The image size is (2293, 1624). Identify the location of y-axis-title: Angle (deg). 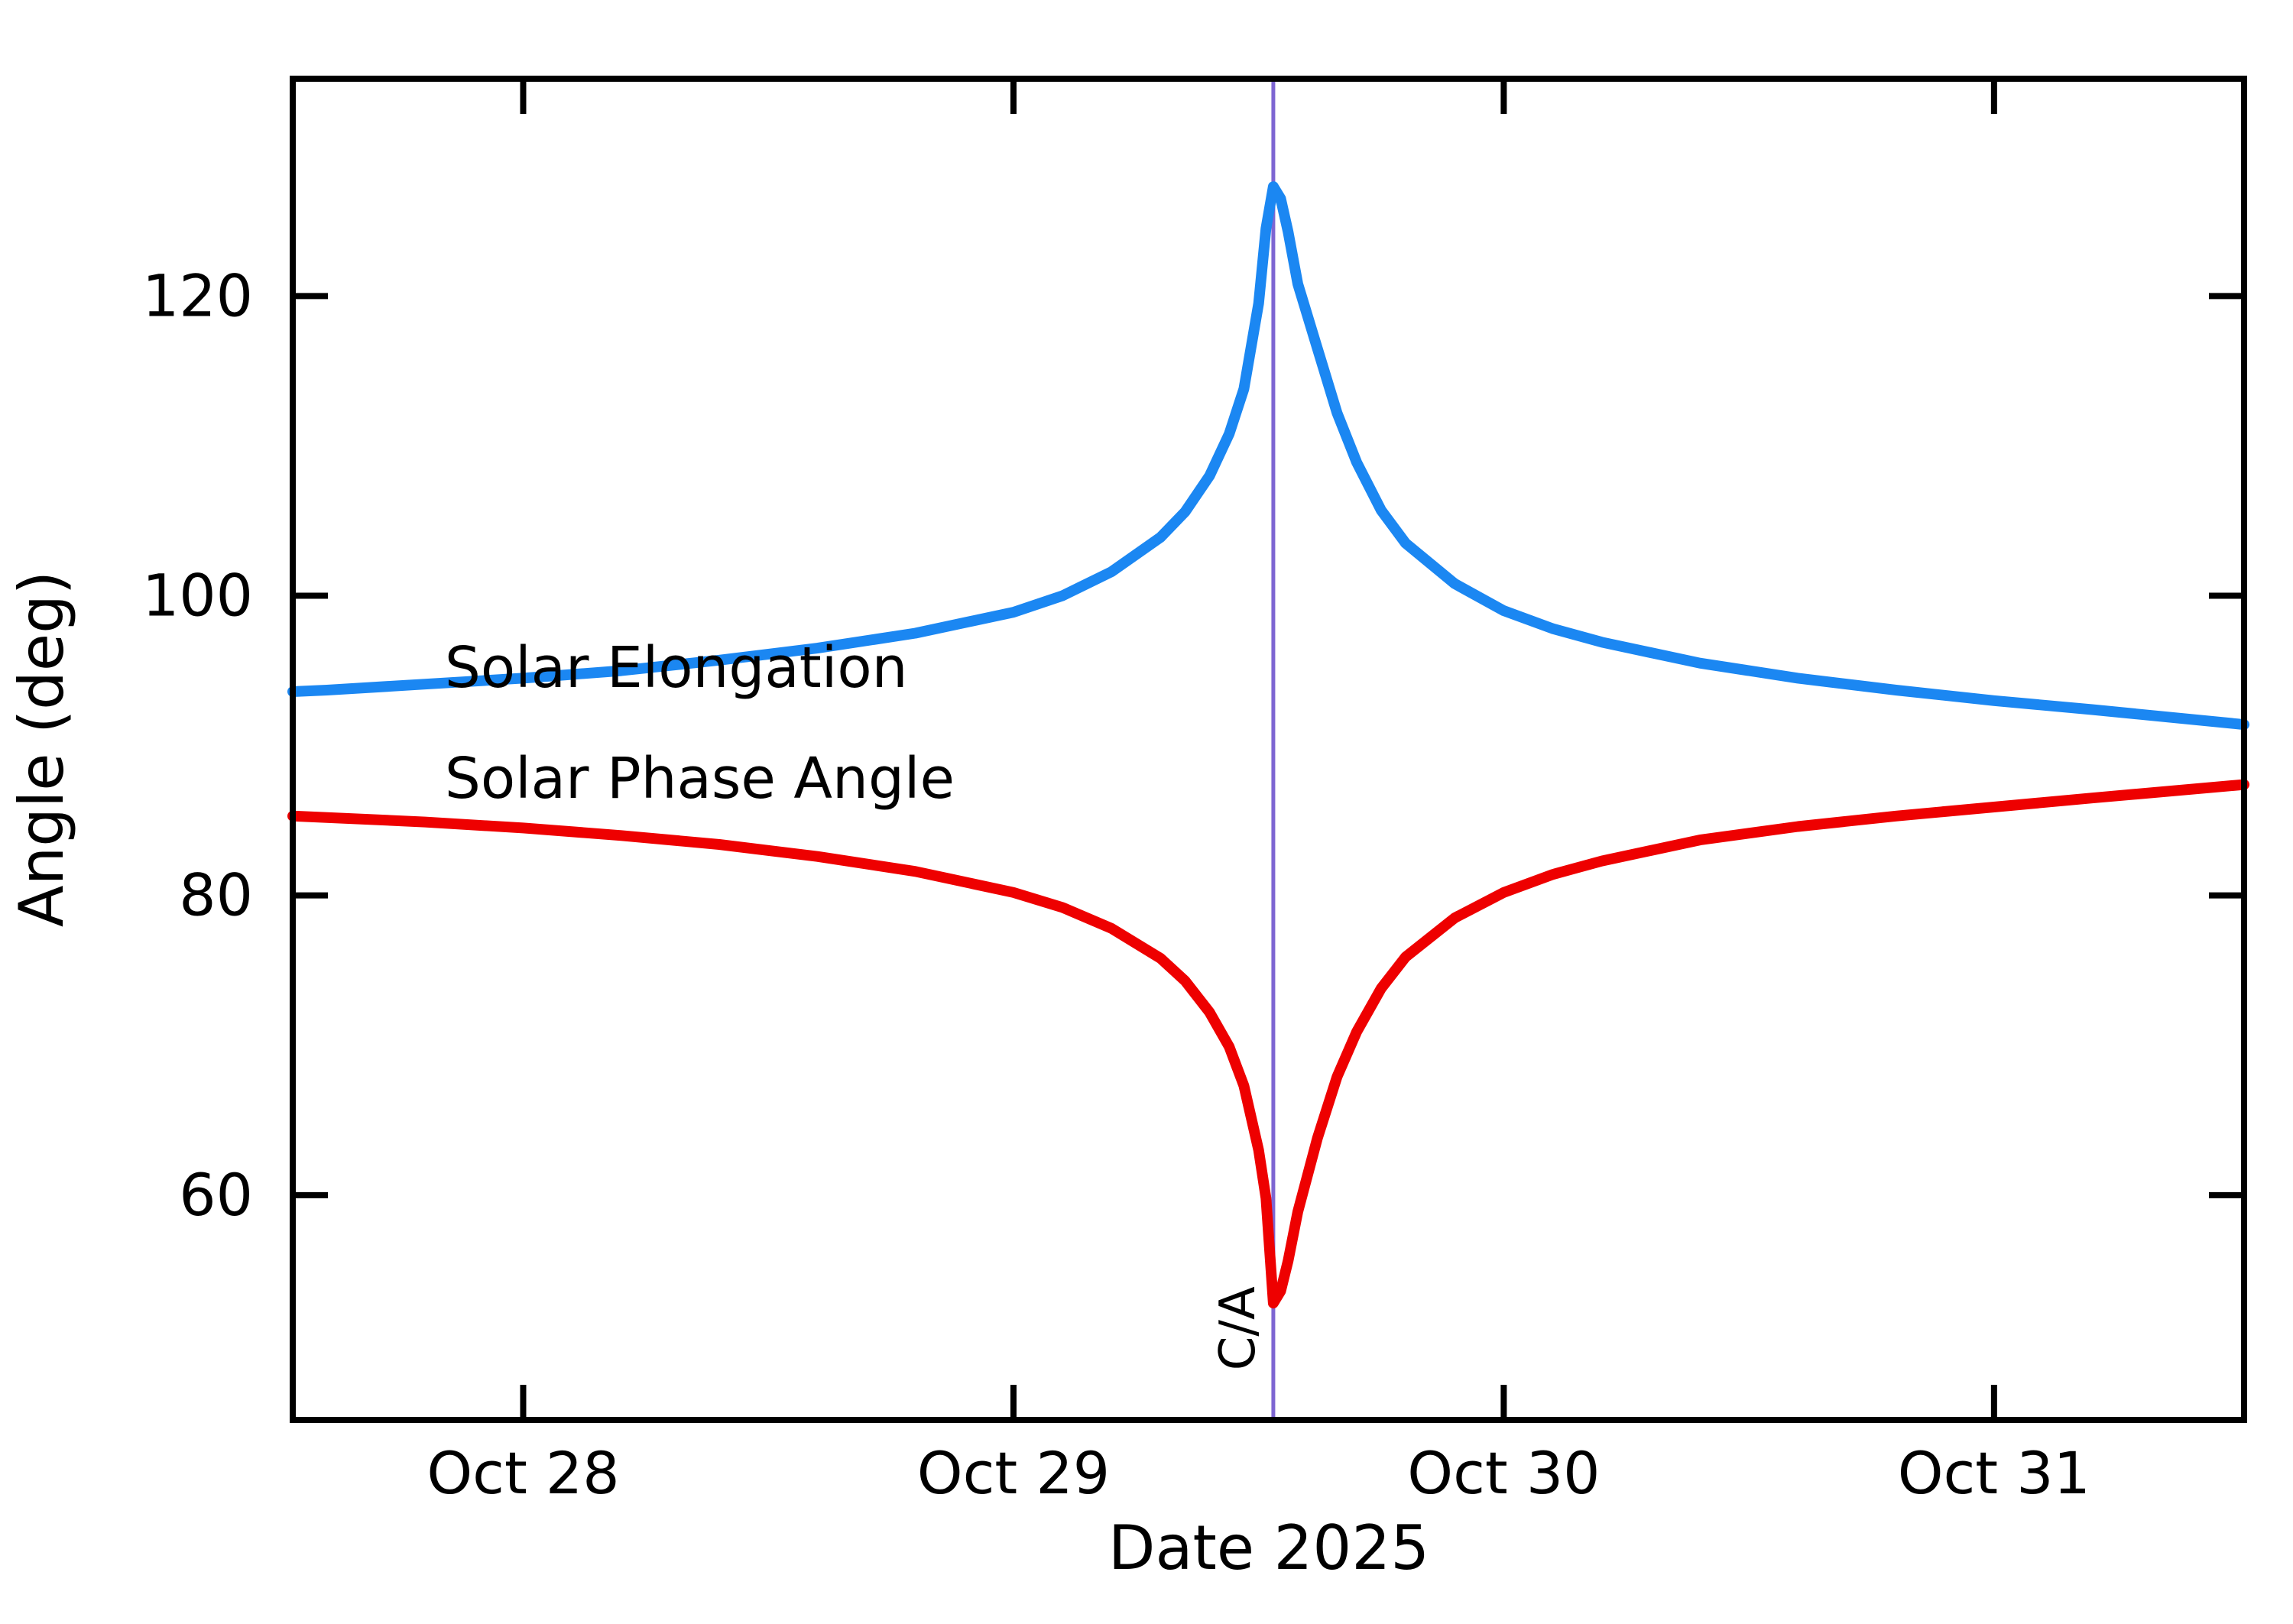
(42, 749).